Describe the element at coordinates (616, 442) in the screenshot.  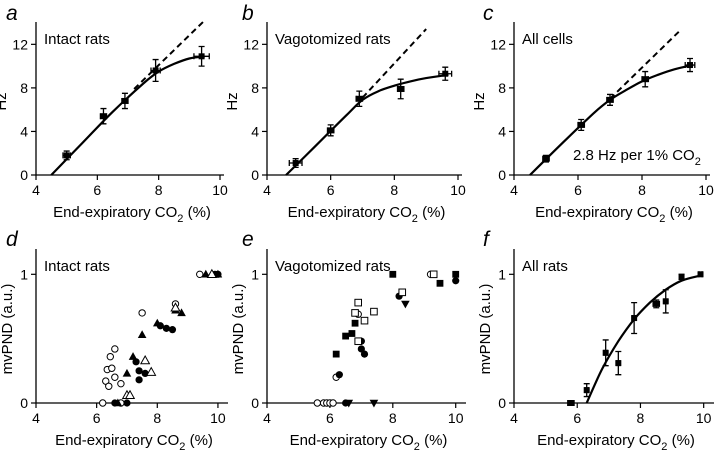
I see `panel-f-xlabel: End-expiratory CO2 (%)` at that location.